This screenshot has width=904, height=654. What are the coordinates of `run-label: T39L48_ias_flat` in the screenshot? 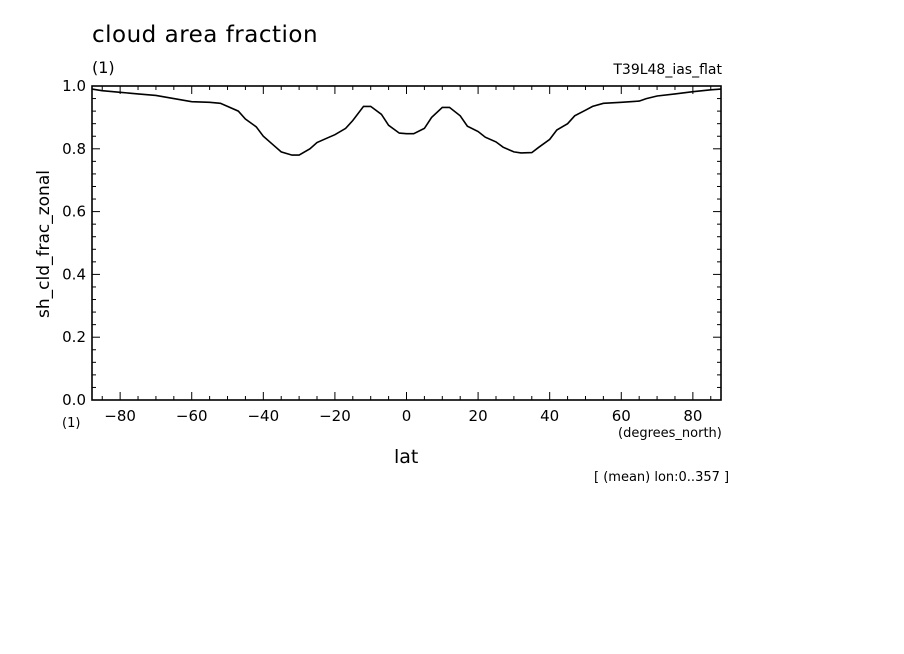 It's located at (667, 70).